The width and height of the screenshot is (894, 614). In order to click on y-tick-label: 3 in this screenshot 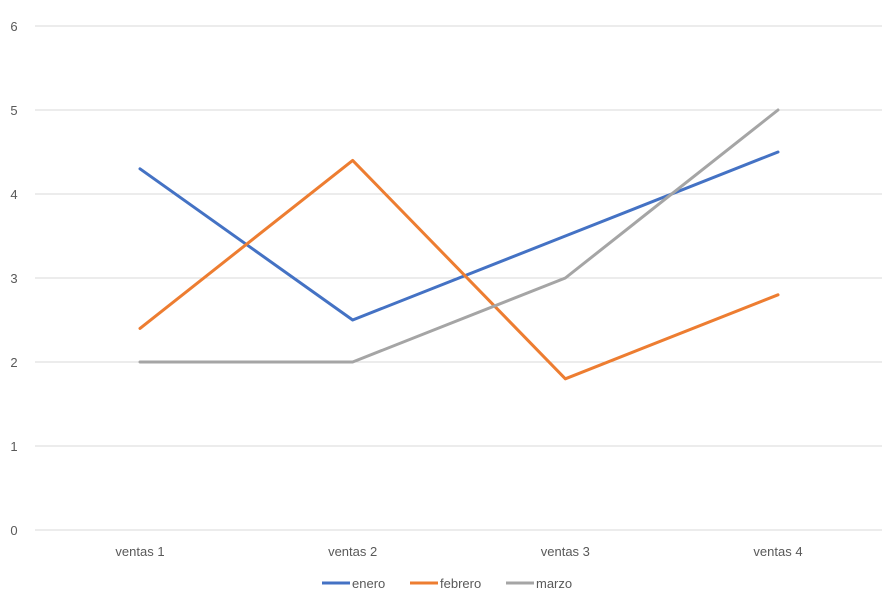, I will do `click(13, 278)`.